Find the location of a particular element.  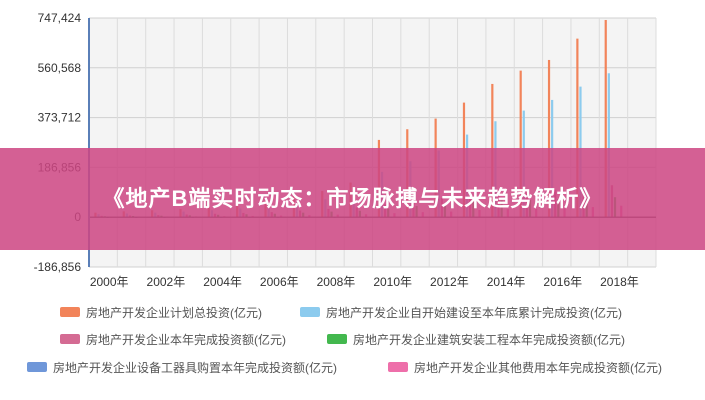

x-tick-label: 2000年 is located at coordinates (109, 282).